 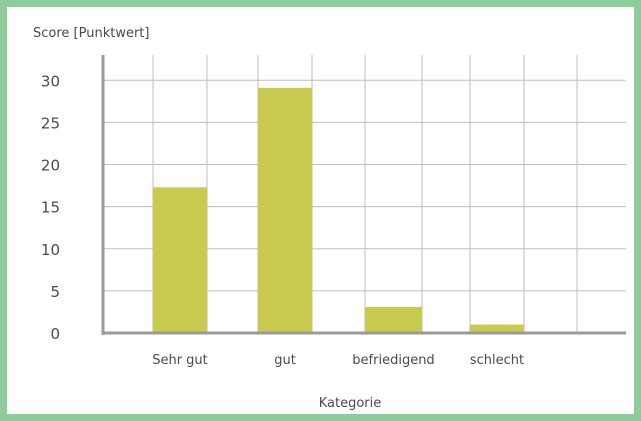 I want to click on y-tick-label: 0, so click(x=55, y=334).